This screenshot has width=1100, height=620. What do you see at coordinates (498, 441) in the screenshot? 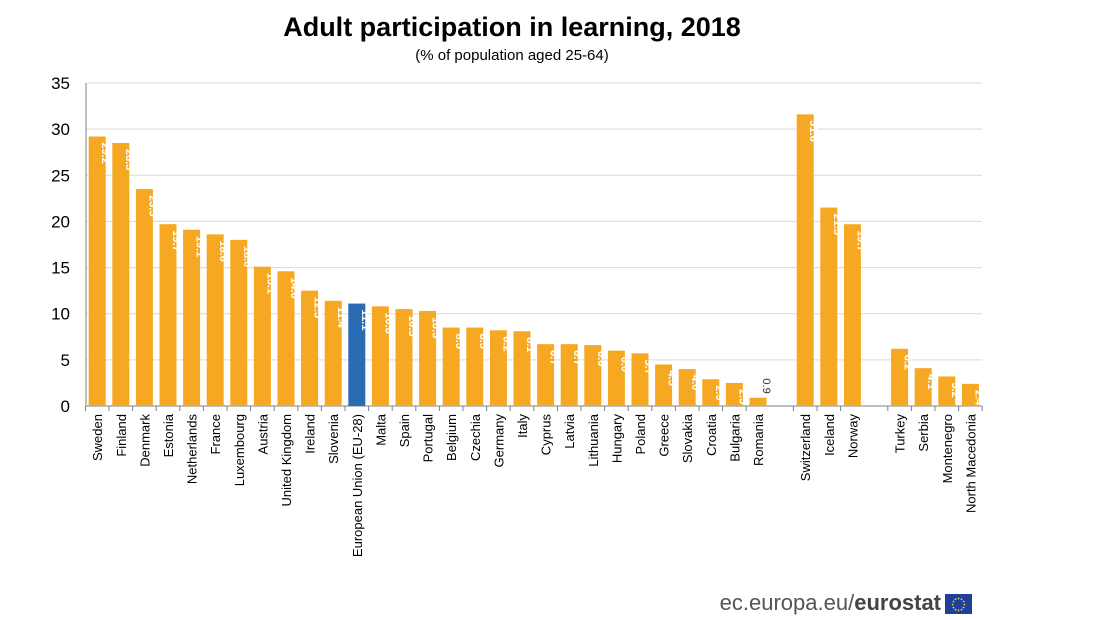
I see `x-tick-label: Germany` at bounding box center [498, 441].